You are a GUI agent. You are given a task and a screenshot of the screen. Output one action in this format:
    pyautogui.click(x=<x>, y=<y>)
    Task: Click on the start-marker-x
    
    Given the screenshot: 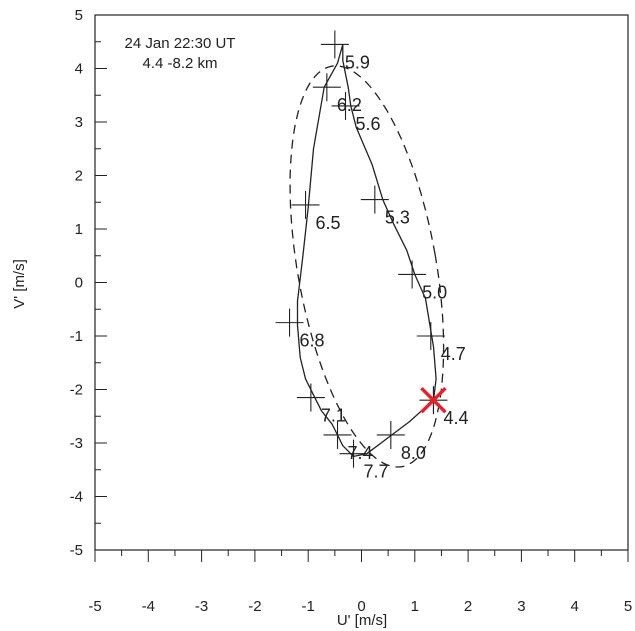 What is the action you would take?
    pyautogui.click(x=433, y=400)
    